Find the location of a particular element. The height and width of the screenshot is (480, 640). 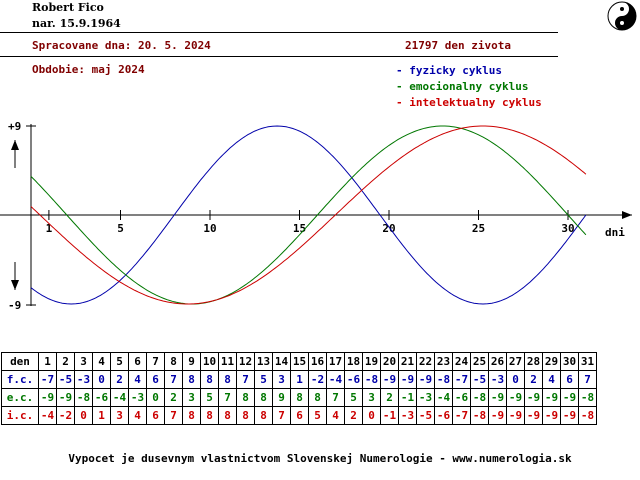

day-header-cell: 19 is located at coordinates (371, 361).